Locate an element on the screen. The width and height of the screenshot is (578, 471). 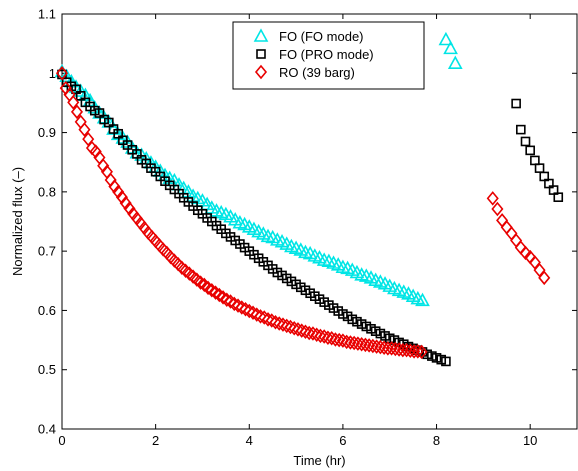
y-tick-label: 1 is located at coordinates (52, 73).